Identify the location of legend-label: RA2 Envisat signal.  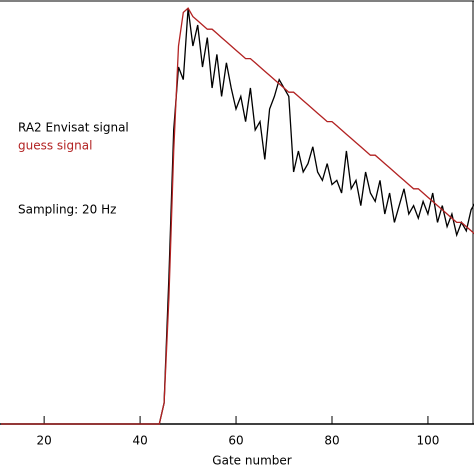
(73, 128).